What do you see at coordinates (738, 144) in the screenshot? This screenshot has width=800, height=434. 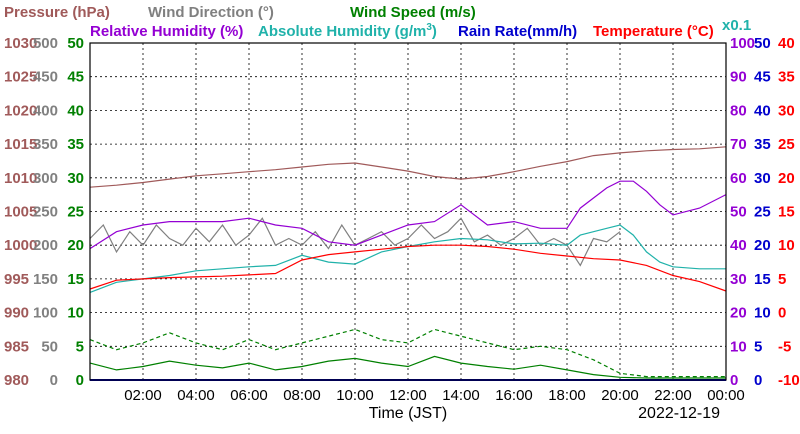 I see `tick-label-relative-humidity: 70` at bounding box center [738, 144].